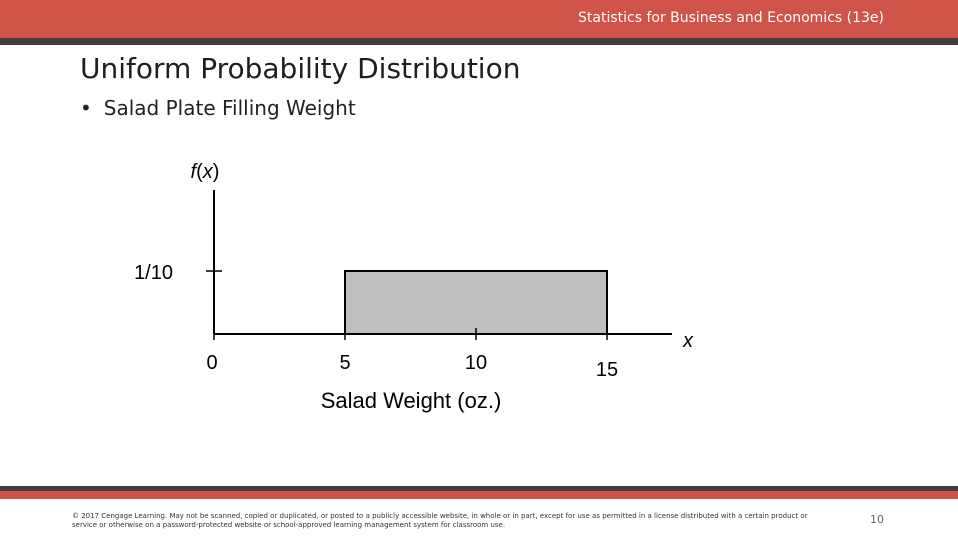  What do you see at coordinates (476, 363) in the screenshot?
I see `x-tick-label: 10` at bounding box center [476, 363].